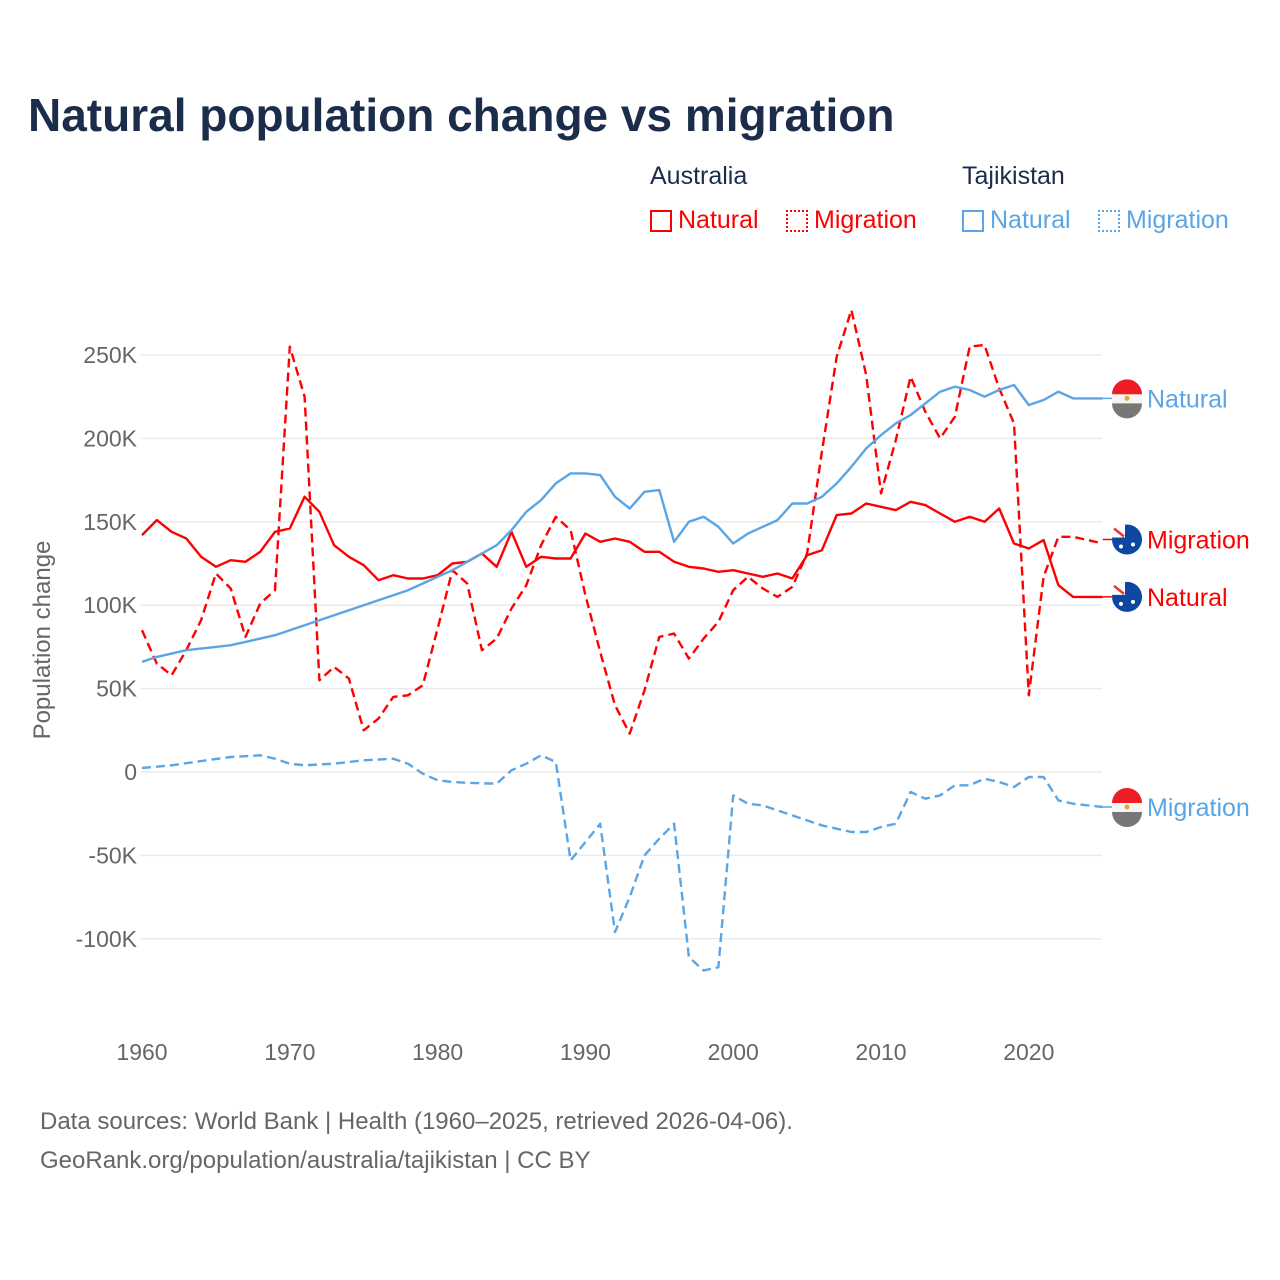 Image resolution: width=1280 pixels, height=1280 pixels. I want to click on series-line-australia-natural, so click(622, 547).